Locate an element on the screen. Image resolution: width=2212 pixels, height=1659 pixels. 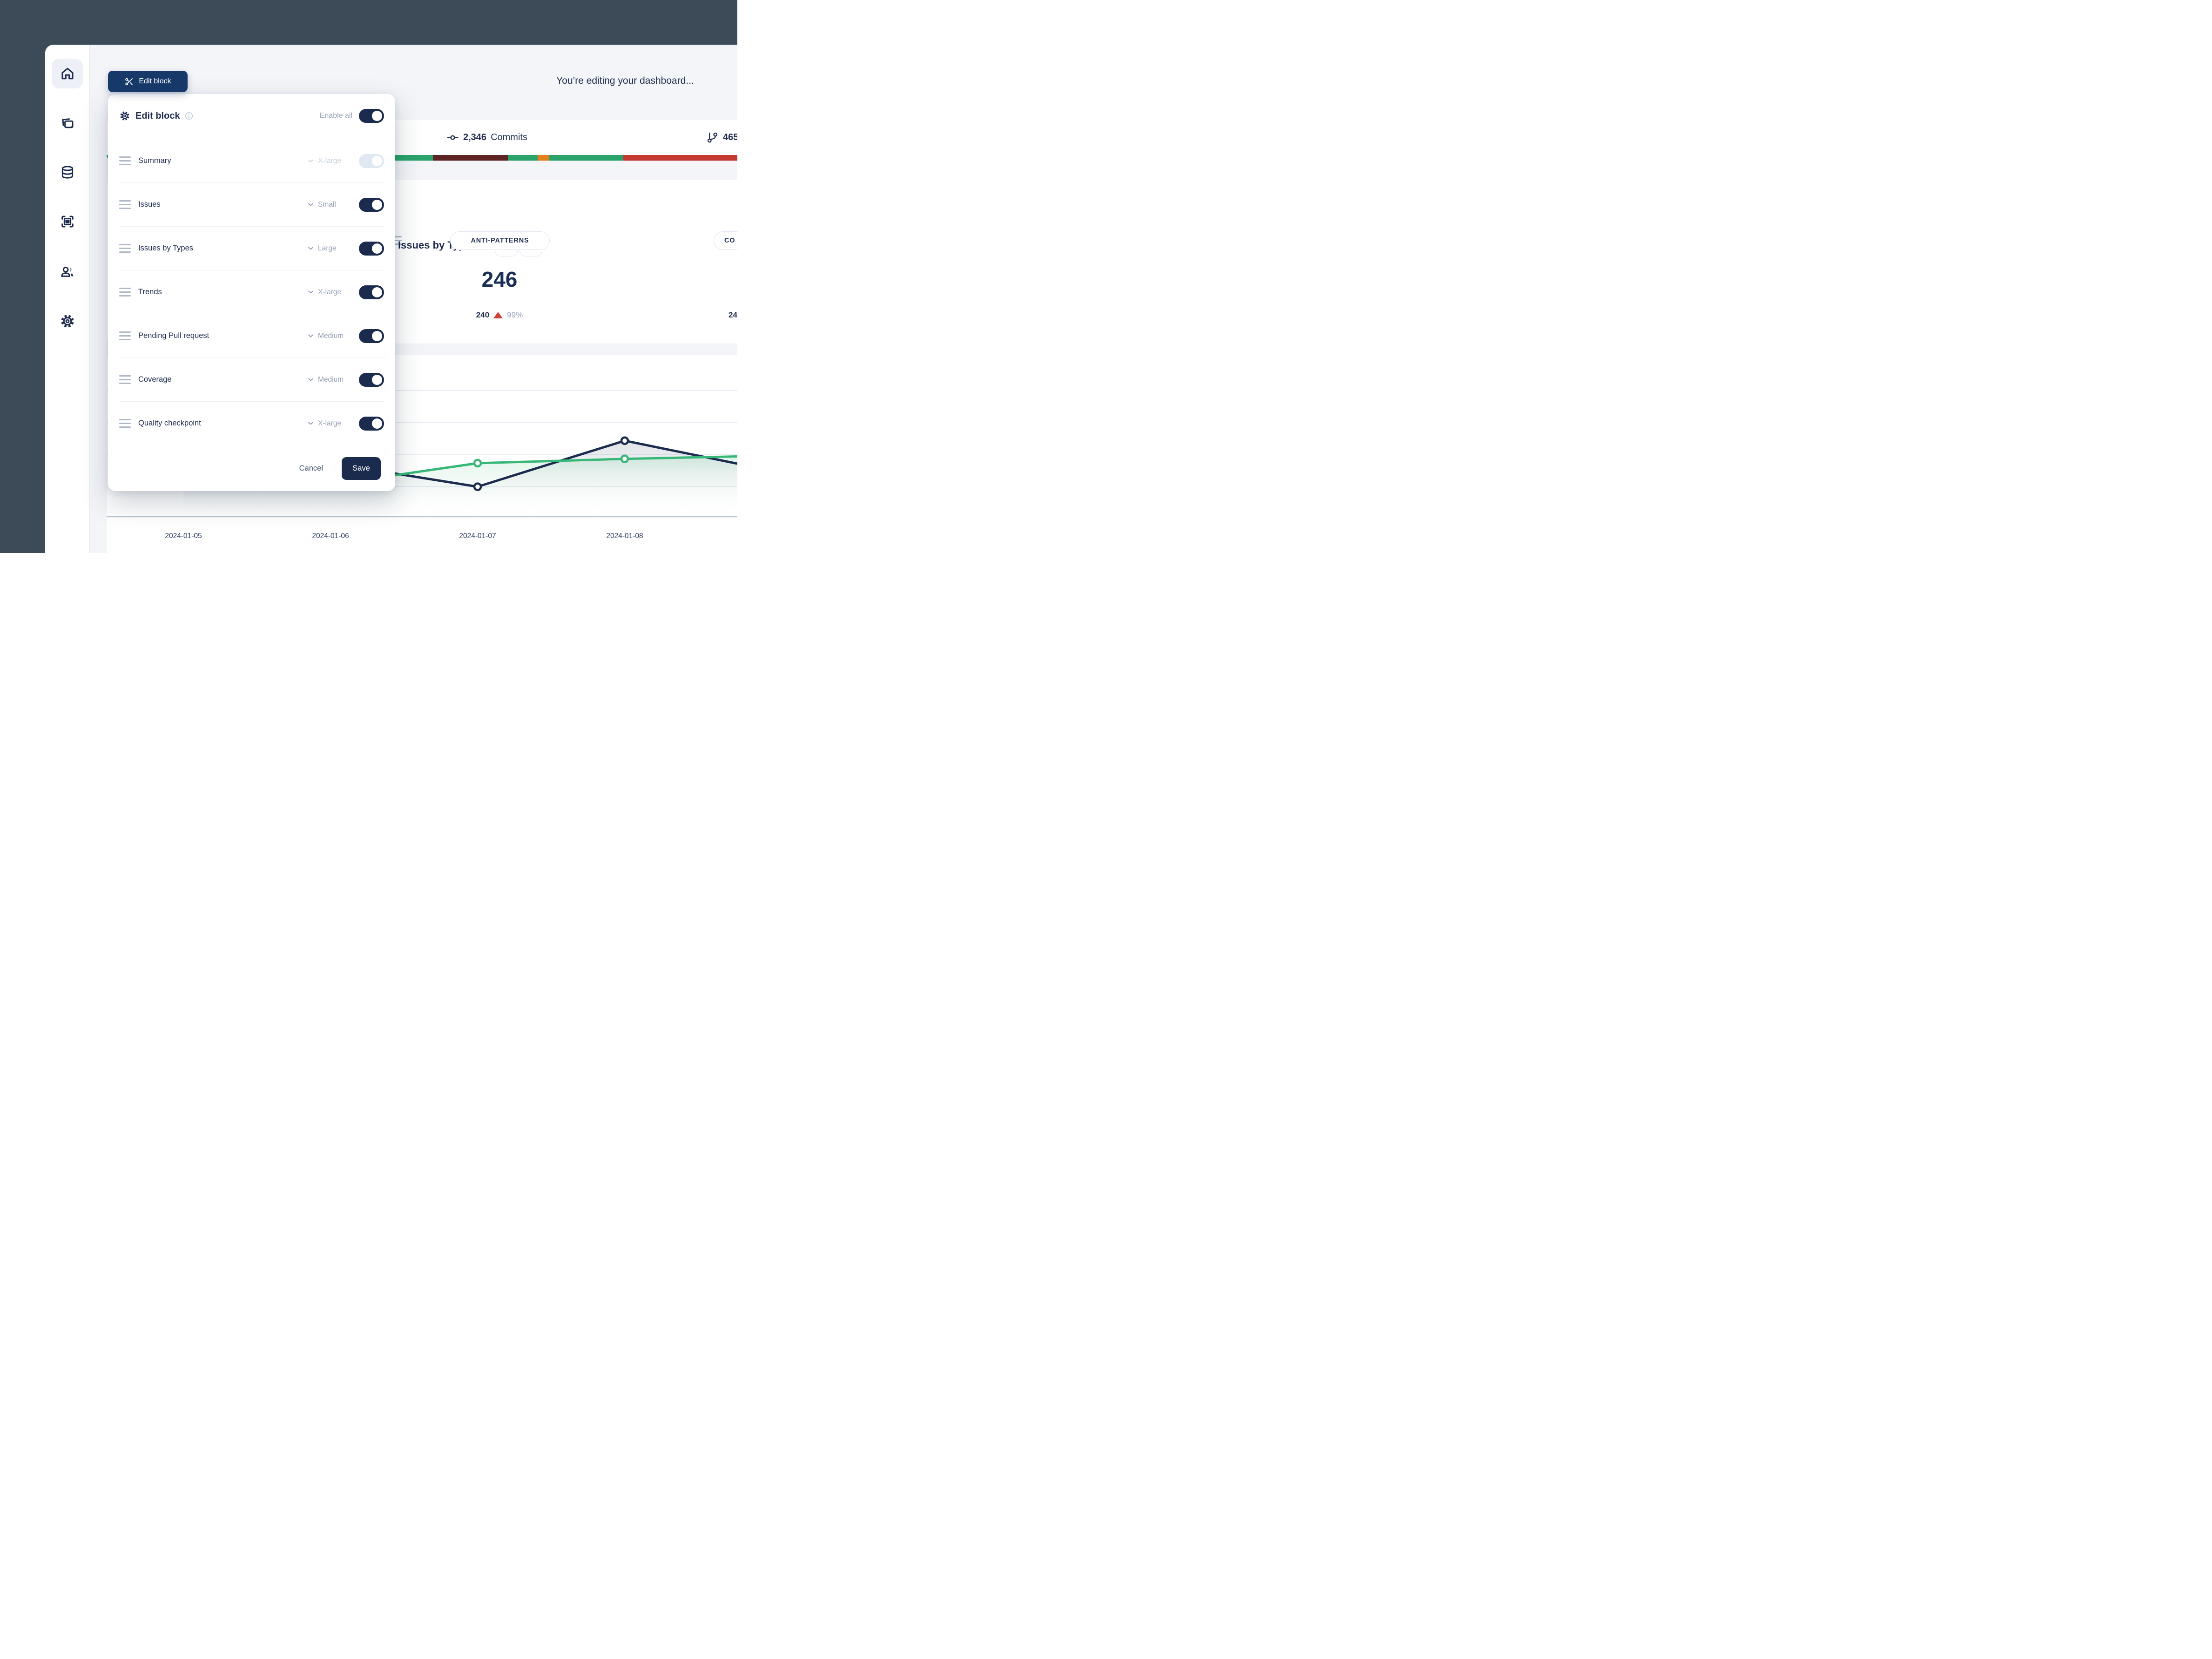
x-axis-label: 2024-01-05 is located at coordinates (183, 536).